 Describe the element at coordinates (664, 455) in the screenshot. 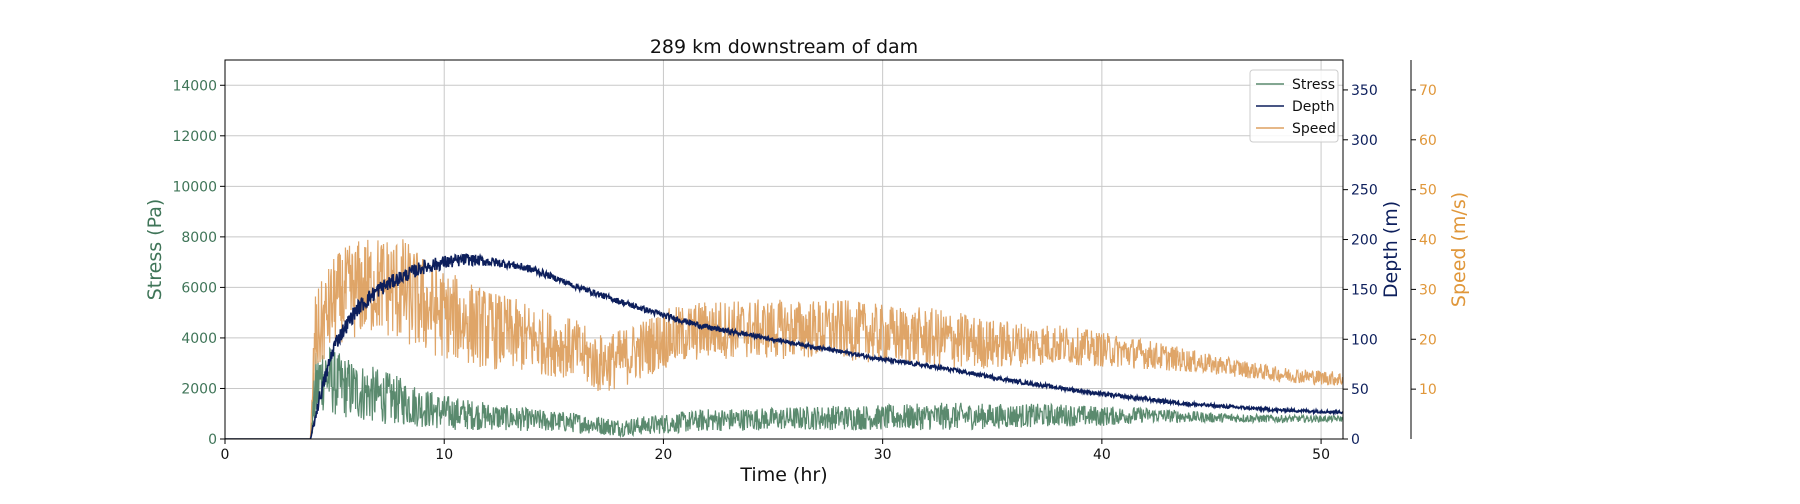

I see `x-tick-label: 20` at that location.